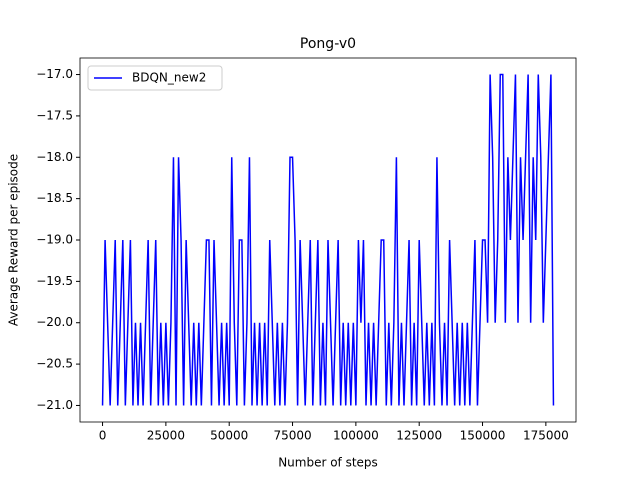 This screenshot has width=640, height=480. I want to click on chart-title: Pong-v0, so click(328, 44).